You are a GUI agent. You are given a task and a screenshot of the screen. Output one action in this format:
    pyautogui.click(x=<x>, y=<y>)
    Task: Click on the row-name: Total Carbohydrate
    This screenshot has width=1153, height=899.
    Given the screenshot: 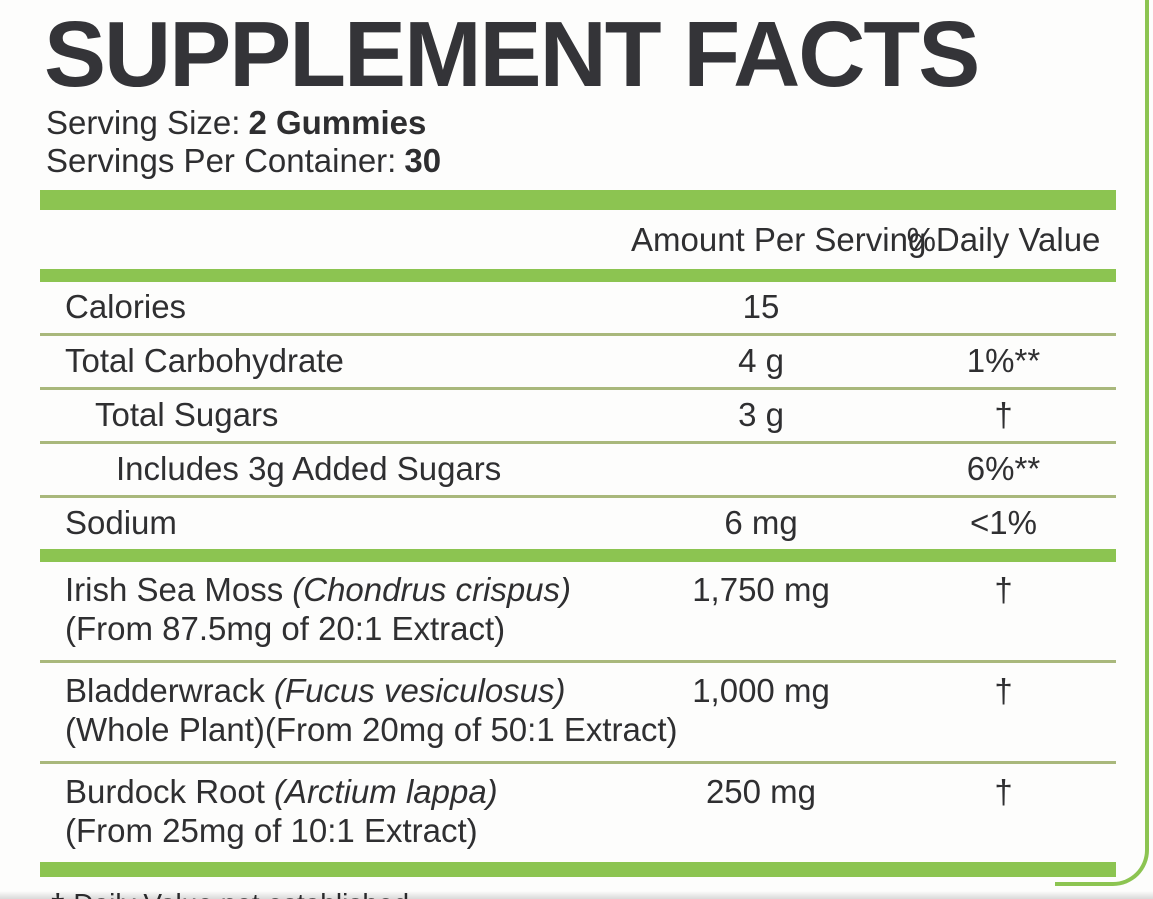 What is the action you would take?
    pyautogui.click(x=204, y=360)
    